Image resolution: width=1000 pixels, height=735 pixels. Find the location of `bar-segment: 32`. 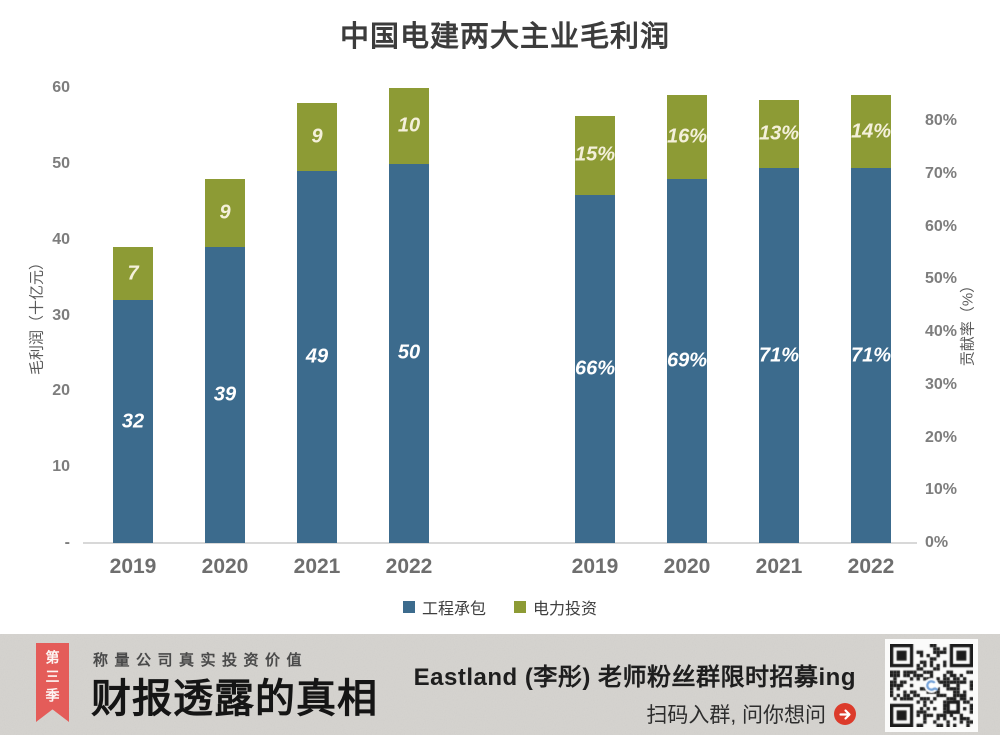

bar-segment: 32 is located at coordinates (133, 421).